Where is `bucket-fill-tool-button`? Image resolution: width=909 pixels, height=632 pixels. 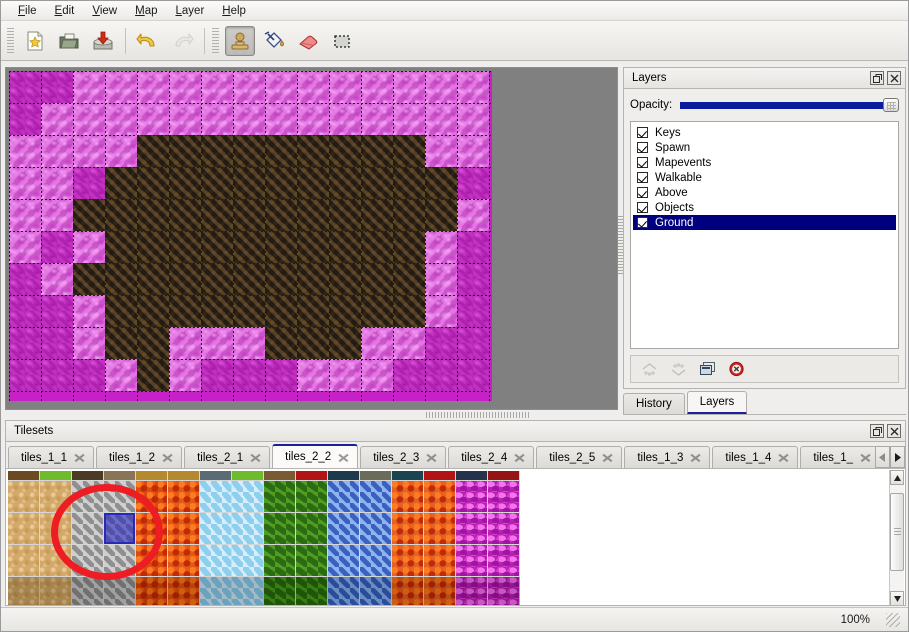
bucket-fill-tool-button is located at coordinates (274, 41).